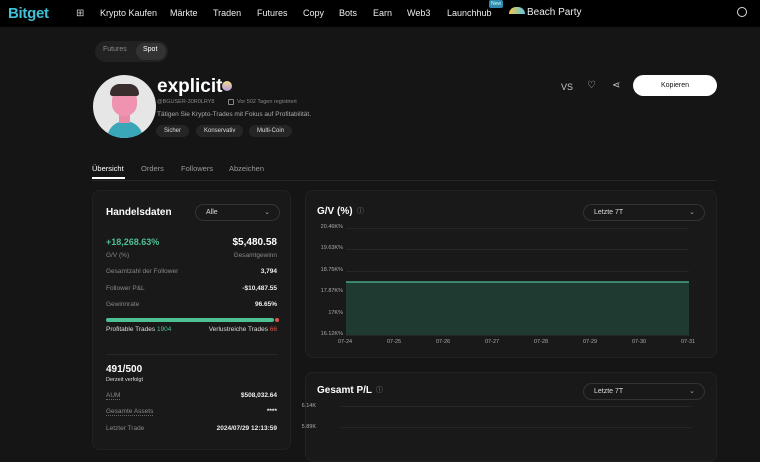 The image size is (760, 462). What do you see at coordinates (129, 412) in the screenshot?
I see `total-assets-label: Gesamte Assets` at bounding box center [129, 412].